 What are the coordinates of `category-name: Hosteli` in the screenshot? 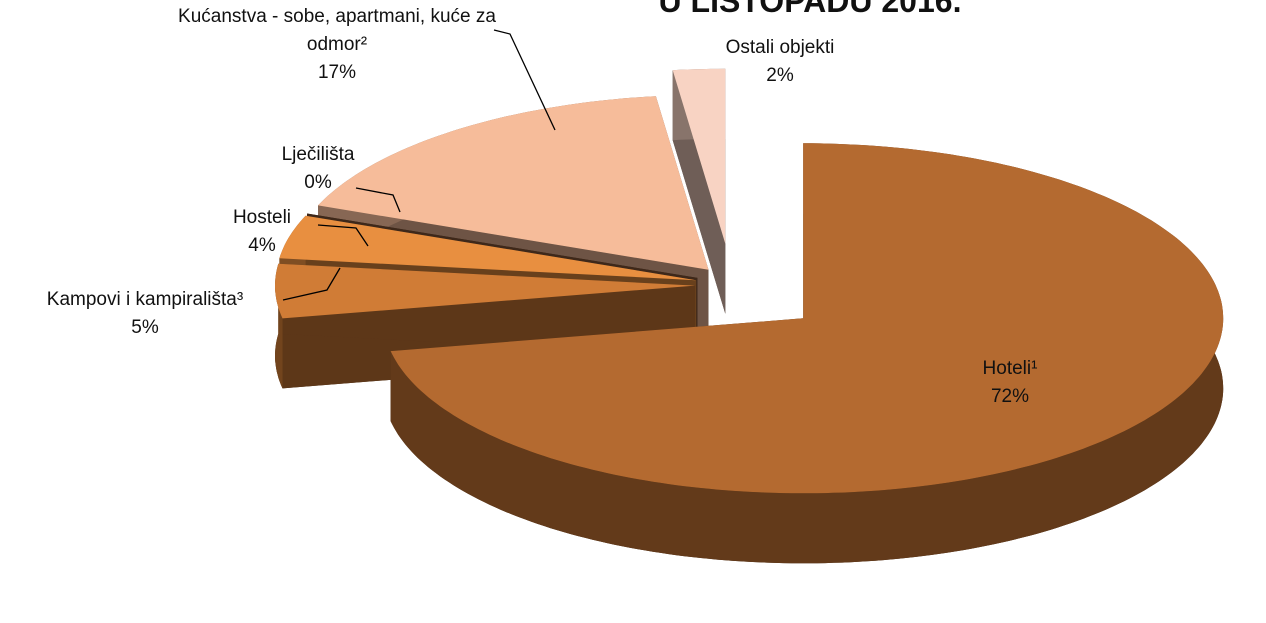 It's located at (262, 217).